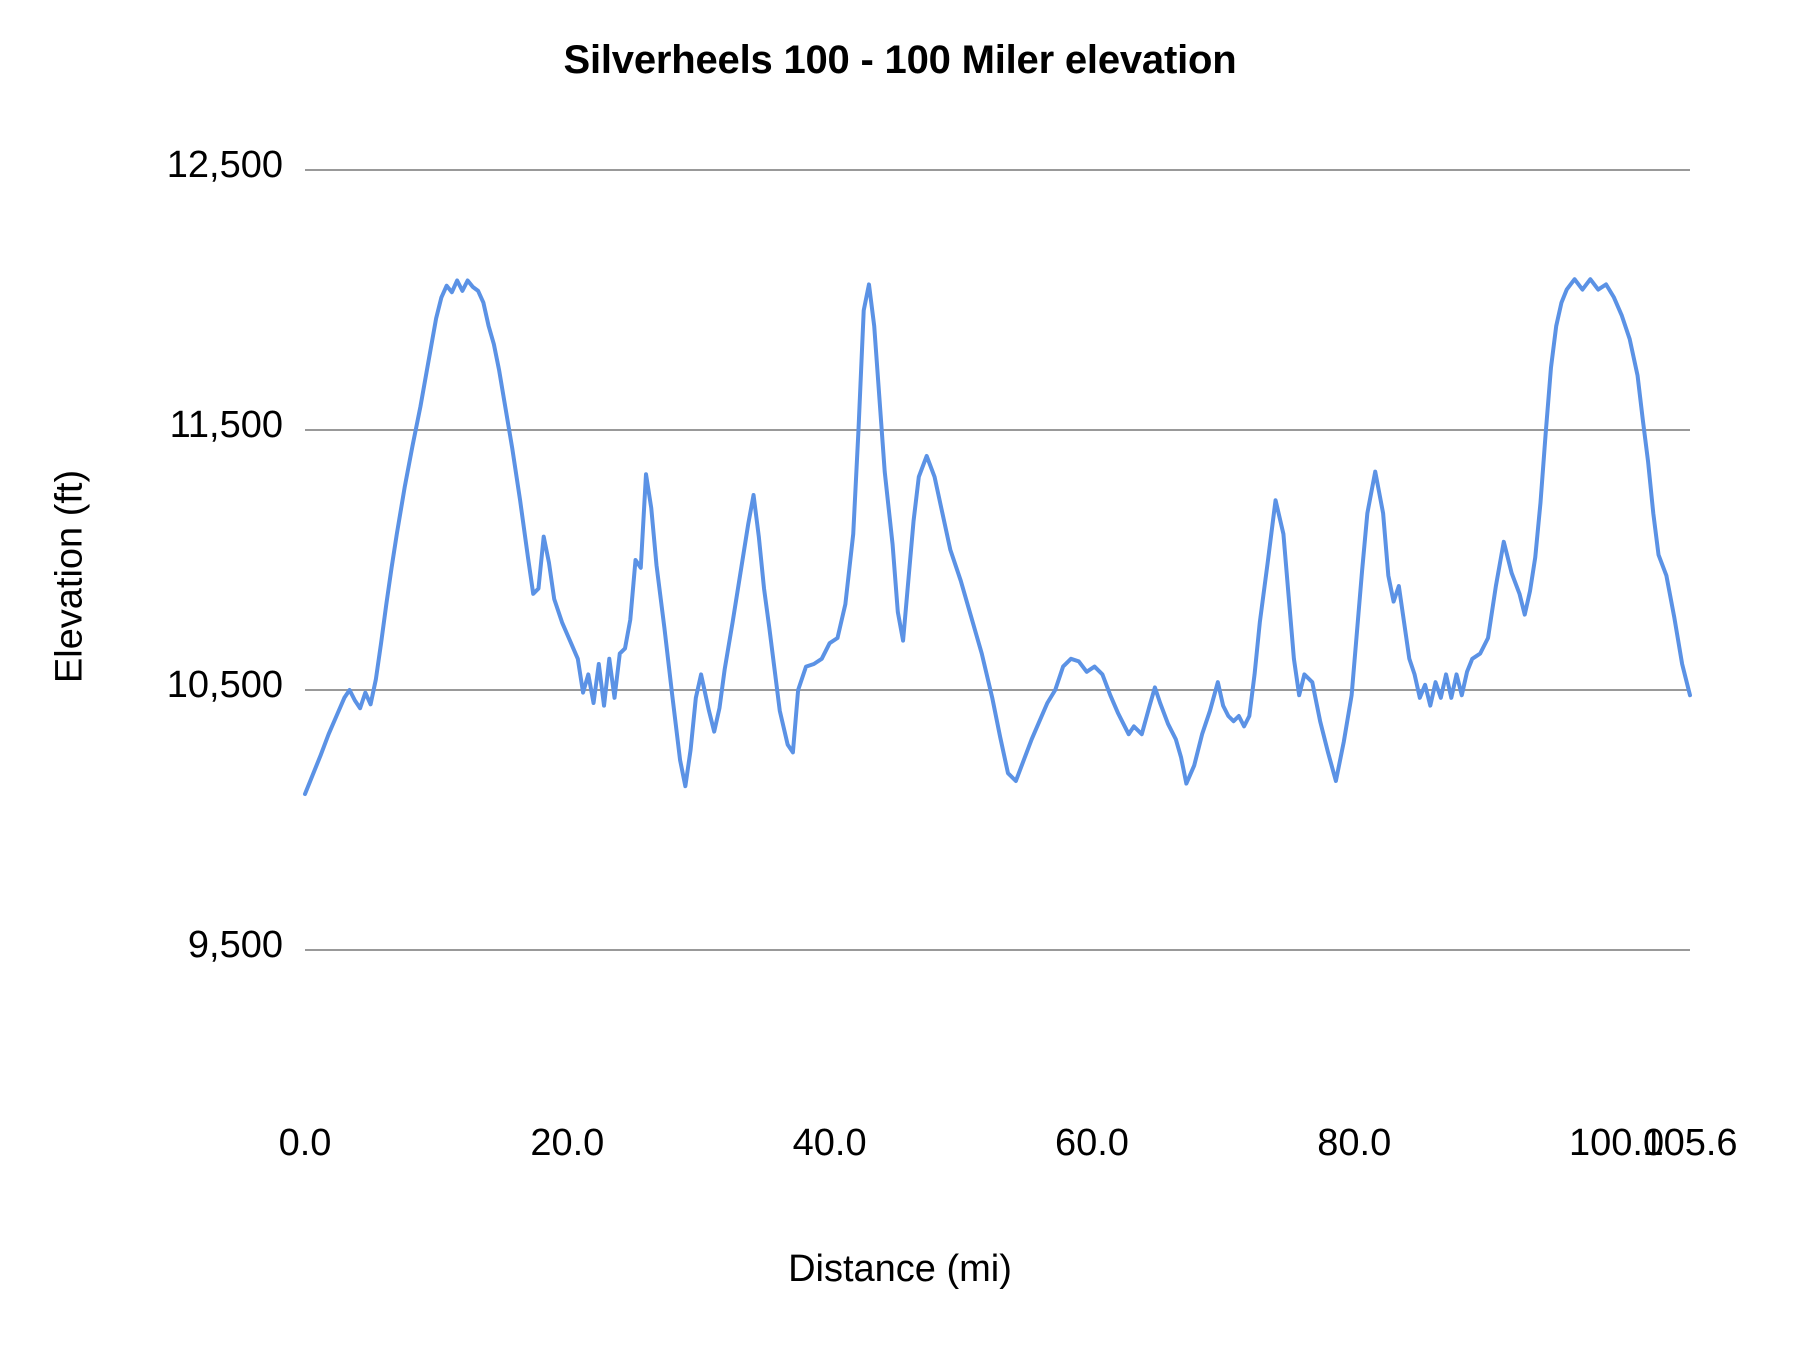  Describe the element at coordinates (224, 165) in the screenshot. I see `y-tick-label: 12,500` at that location.